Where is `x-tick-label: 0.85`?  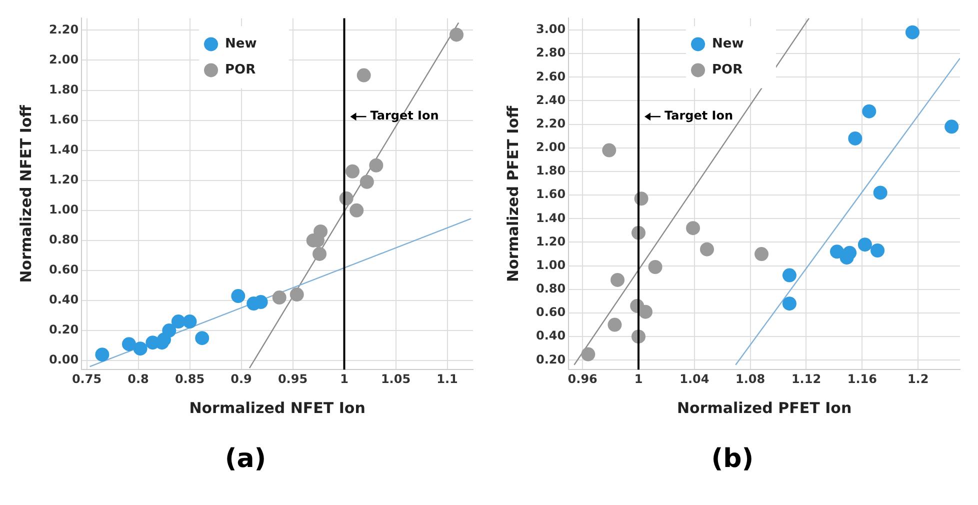
x-tick-label: 0.85 is located at coordinates (189, 379).